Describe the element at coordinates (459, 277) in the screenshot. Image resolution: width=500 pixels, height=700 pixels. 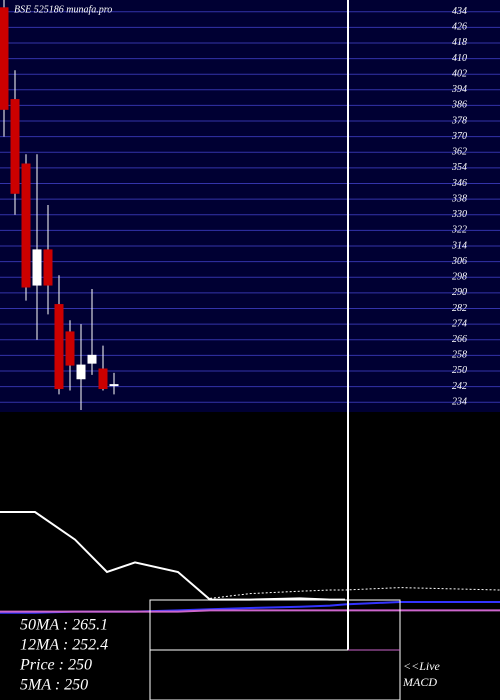
I see `y-tick-label: 298` at that location.